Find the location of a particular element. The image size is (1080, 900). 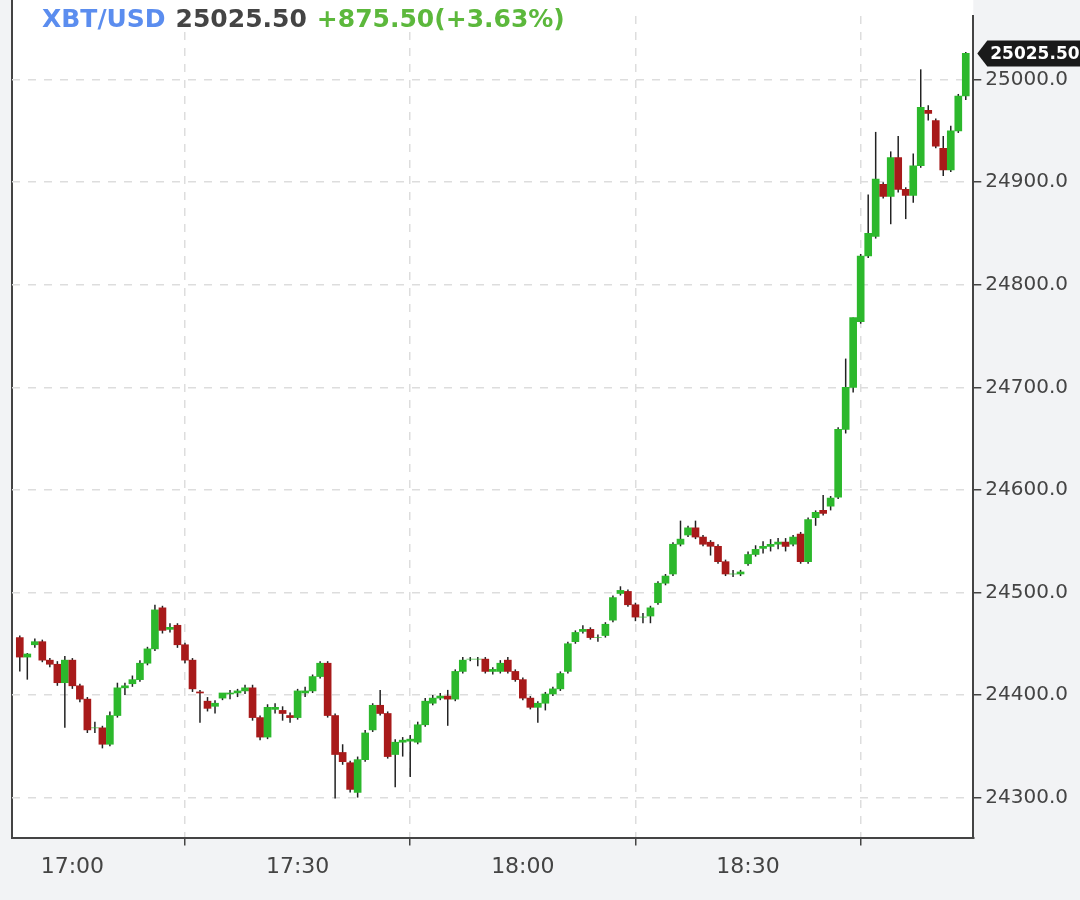

x-tick-label: 17:00 is located at coordinates (72, 865).